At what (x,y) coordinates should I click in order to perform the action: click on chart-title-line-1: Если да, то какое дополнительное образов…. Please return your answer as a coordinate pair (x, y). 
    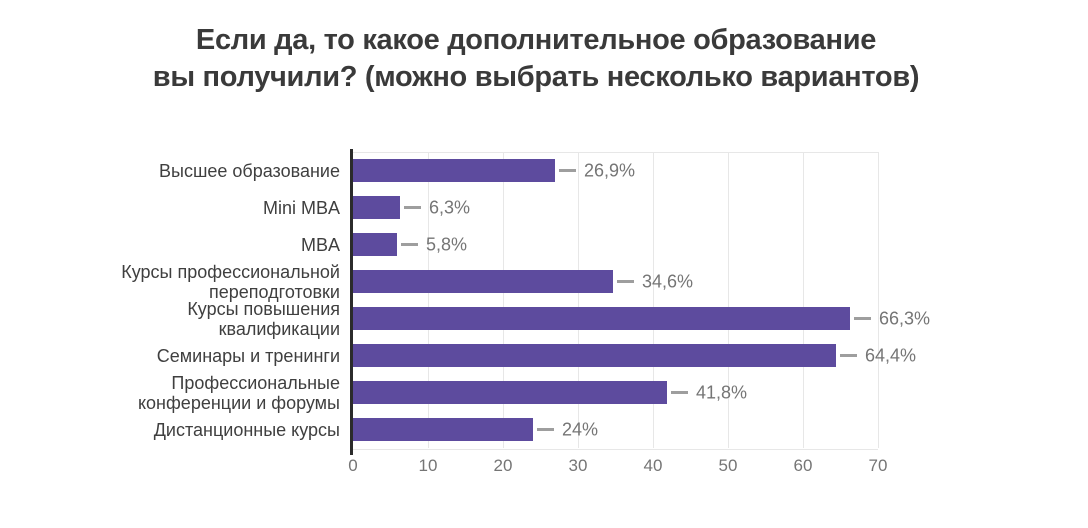
    Looking at the image, I should click on (536, 40).